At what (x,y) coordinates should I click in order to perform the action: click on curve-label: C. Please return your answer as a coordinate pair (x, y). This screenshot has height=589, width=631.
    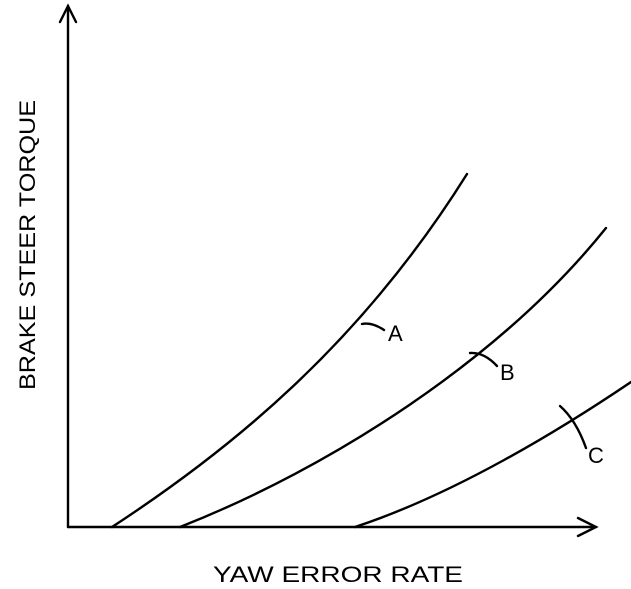
    Looking at the image, I should click on (596, 455).